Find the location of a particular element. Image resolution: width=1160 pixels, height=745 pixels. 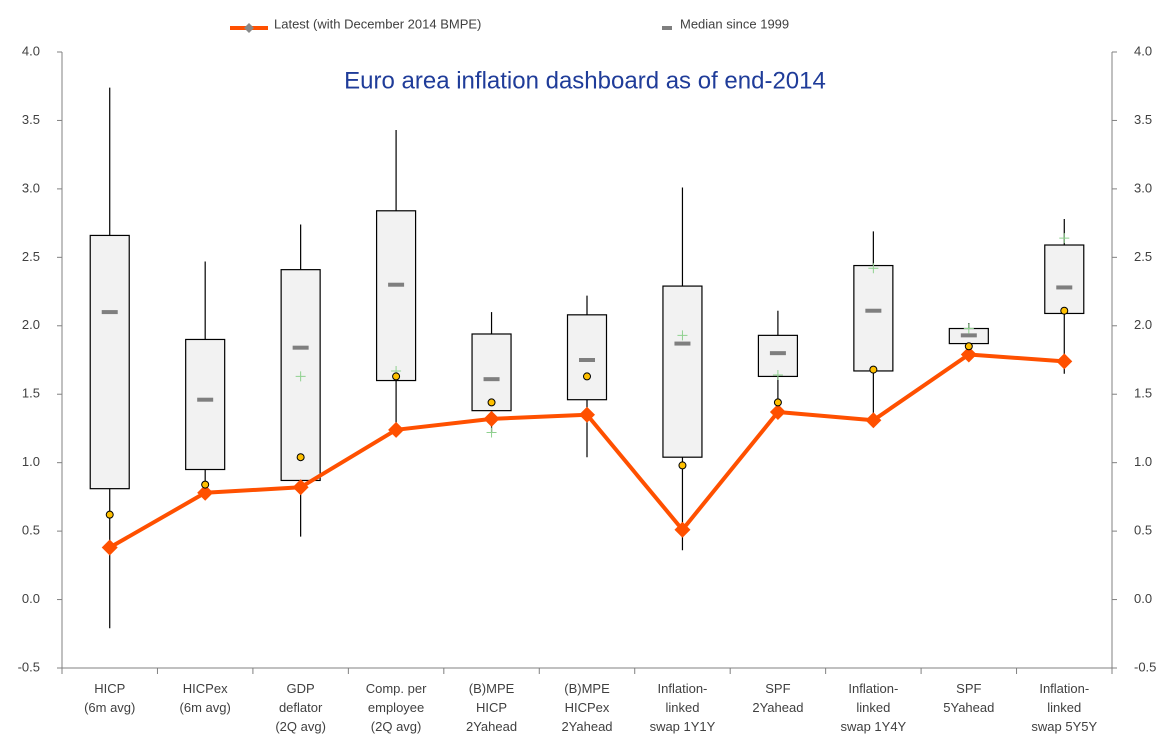

y2-tick-label: 2.0 is located at coordinates (1143, 324).